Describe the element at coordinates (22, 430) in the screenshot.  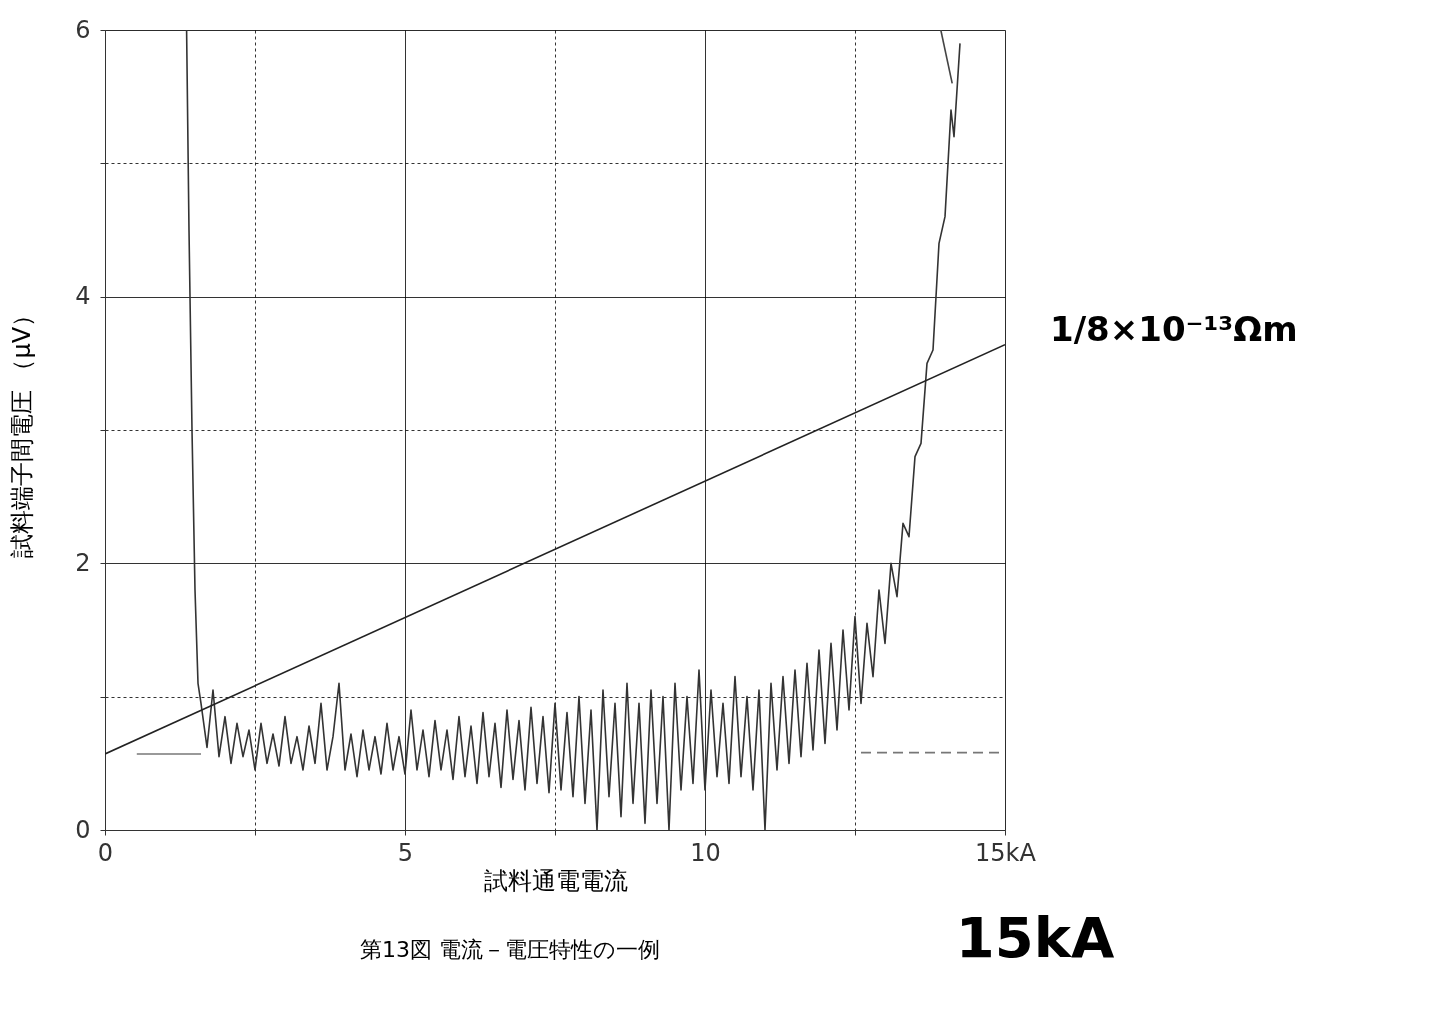
I see `y-axis-title: 試料端子間電圧 （μV）` at that location.